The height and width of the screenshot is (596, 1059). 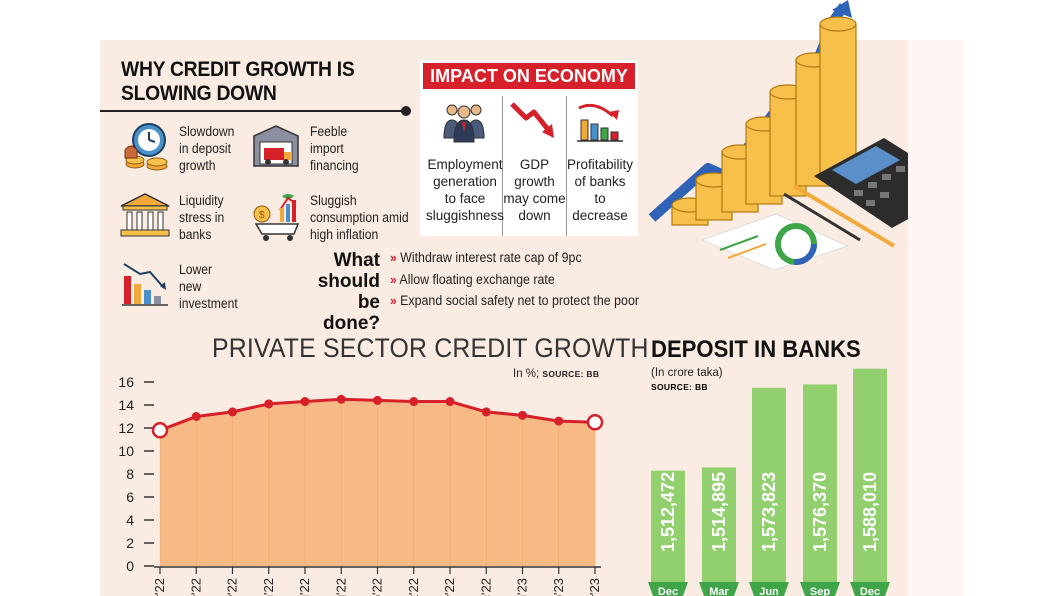 I want to click on x-tick-label: ct'22, so click(x=413, y=587).